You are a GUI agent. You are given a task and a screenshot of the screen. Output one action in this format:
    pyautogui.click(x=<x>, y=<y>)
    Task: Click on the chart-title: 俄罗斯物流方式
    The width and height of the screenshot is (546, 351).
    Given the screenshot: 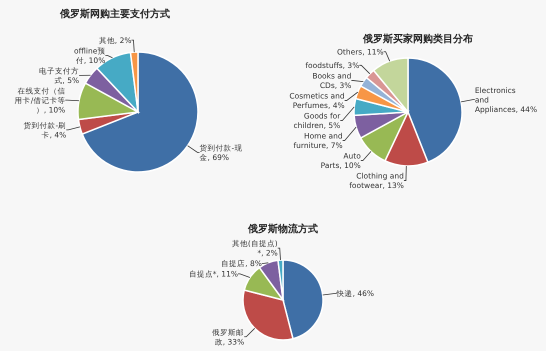 What is the action you would take?
    pyautogui.click(x=282, y=229)
    